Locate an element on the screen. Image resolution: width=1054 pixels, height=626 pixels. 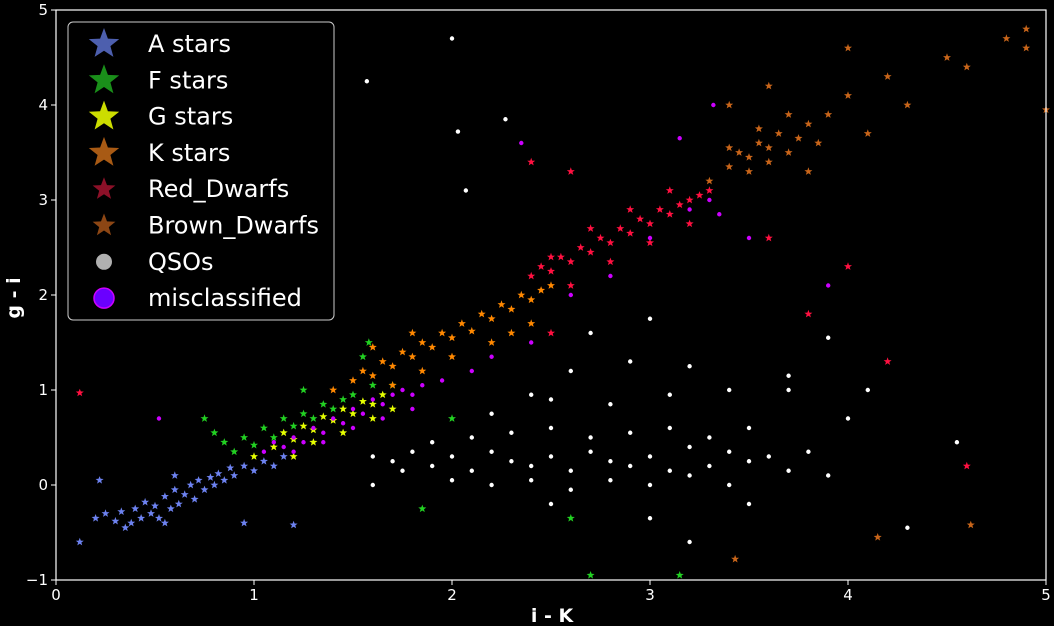
legend-box is located at coordinates (201, 171).